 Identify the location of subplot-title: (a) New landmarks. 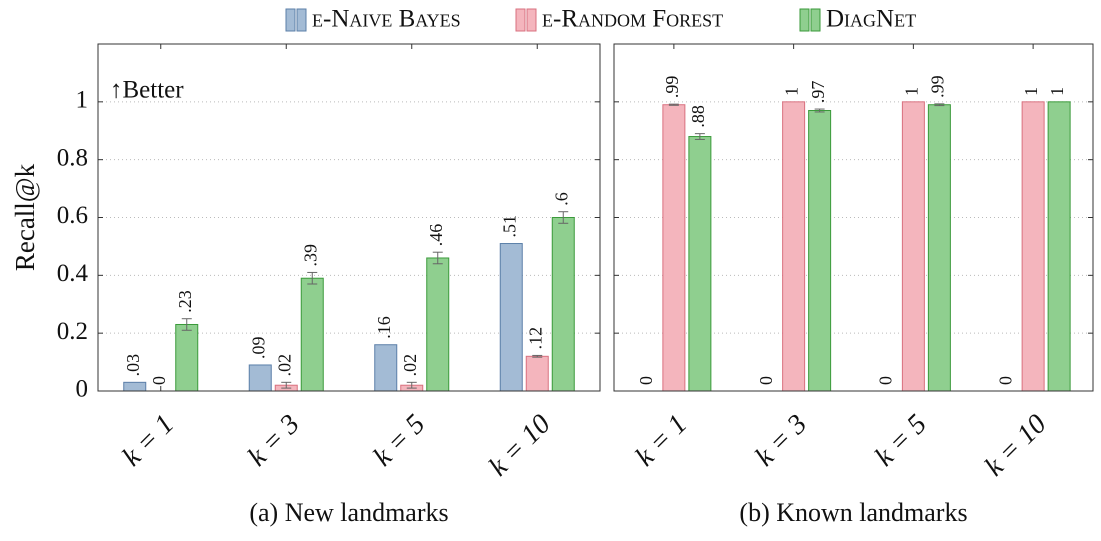
(348, 512).